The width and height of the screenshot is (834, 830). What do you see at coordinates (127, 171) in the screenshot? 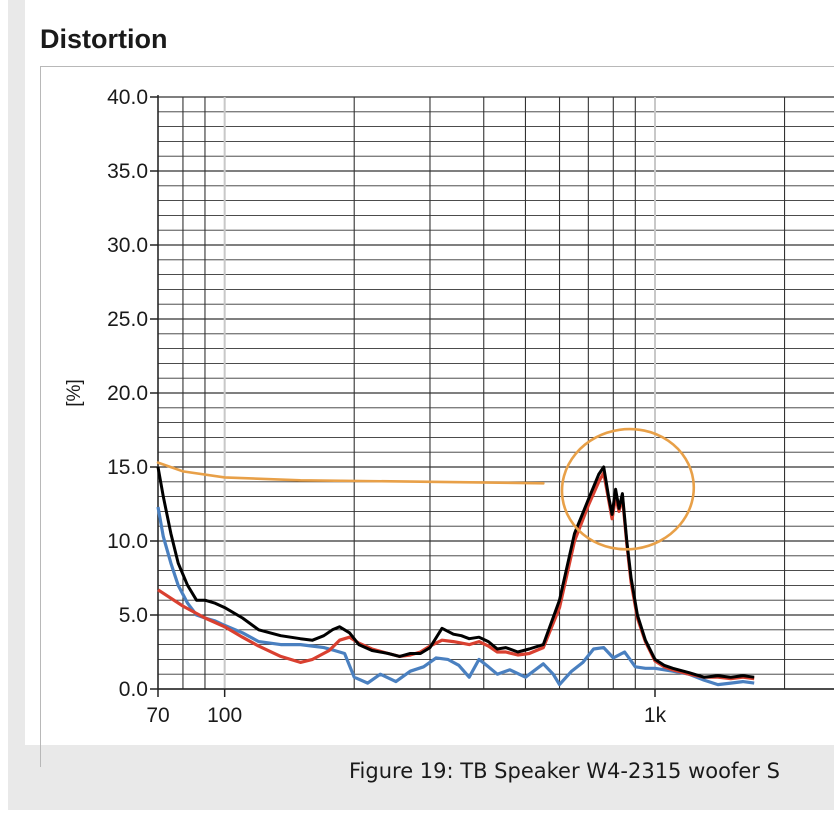
I see `y-tick-label: 35.0` at bounding box center [127, 171].